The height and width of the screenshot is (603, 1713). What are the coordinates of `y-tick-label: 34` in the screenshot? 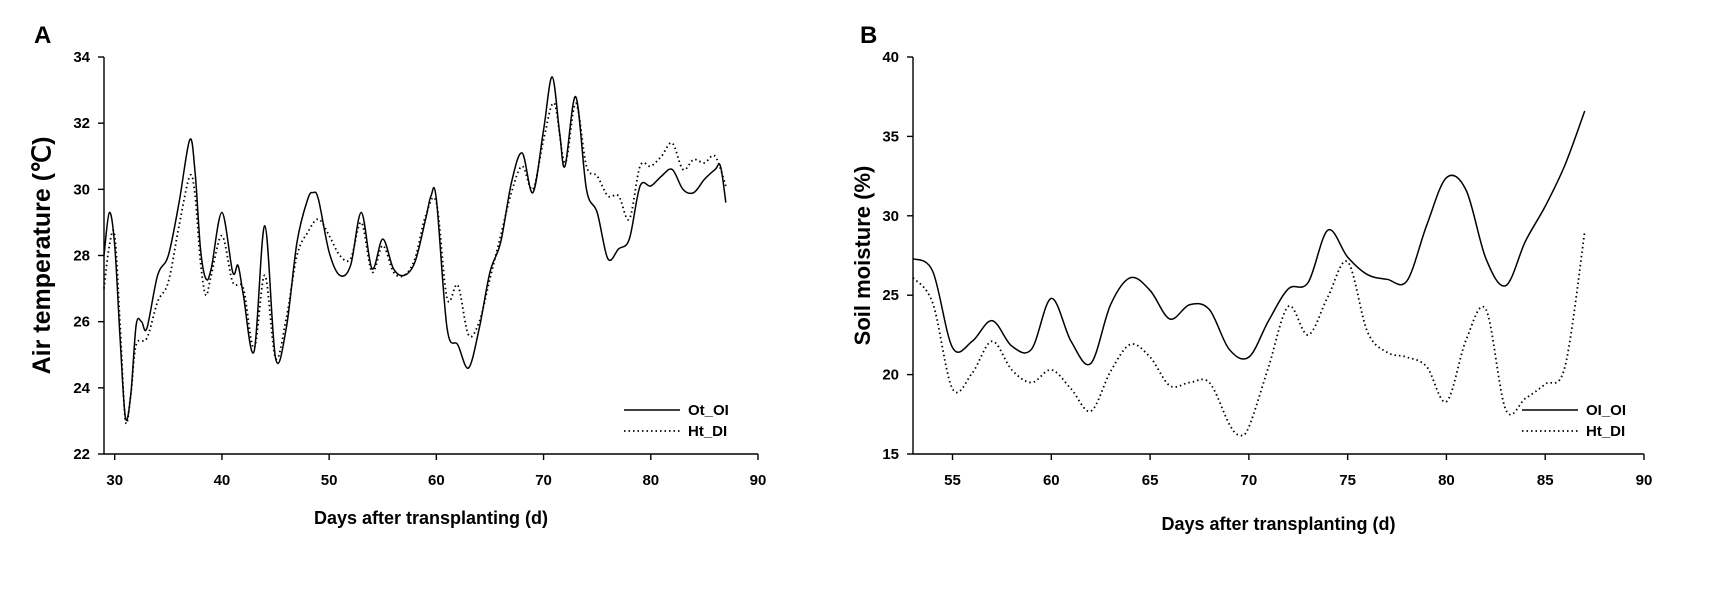 It's located at (81, 57).